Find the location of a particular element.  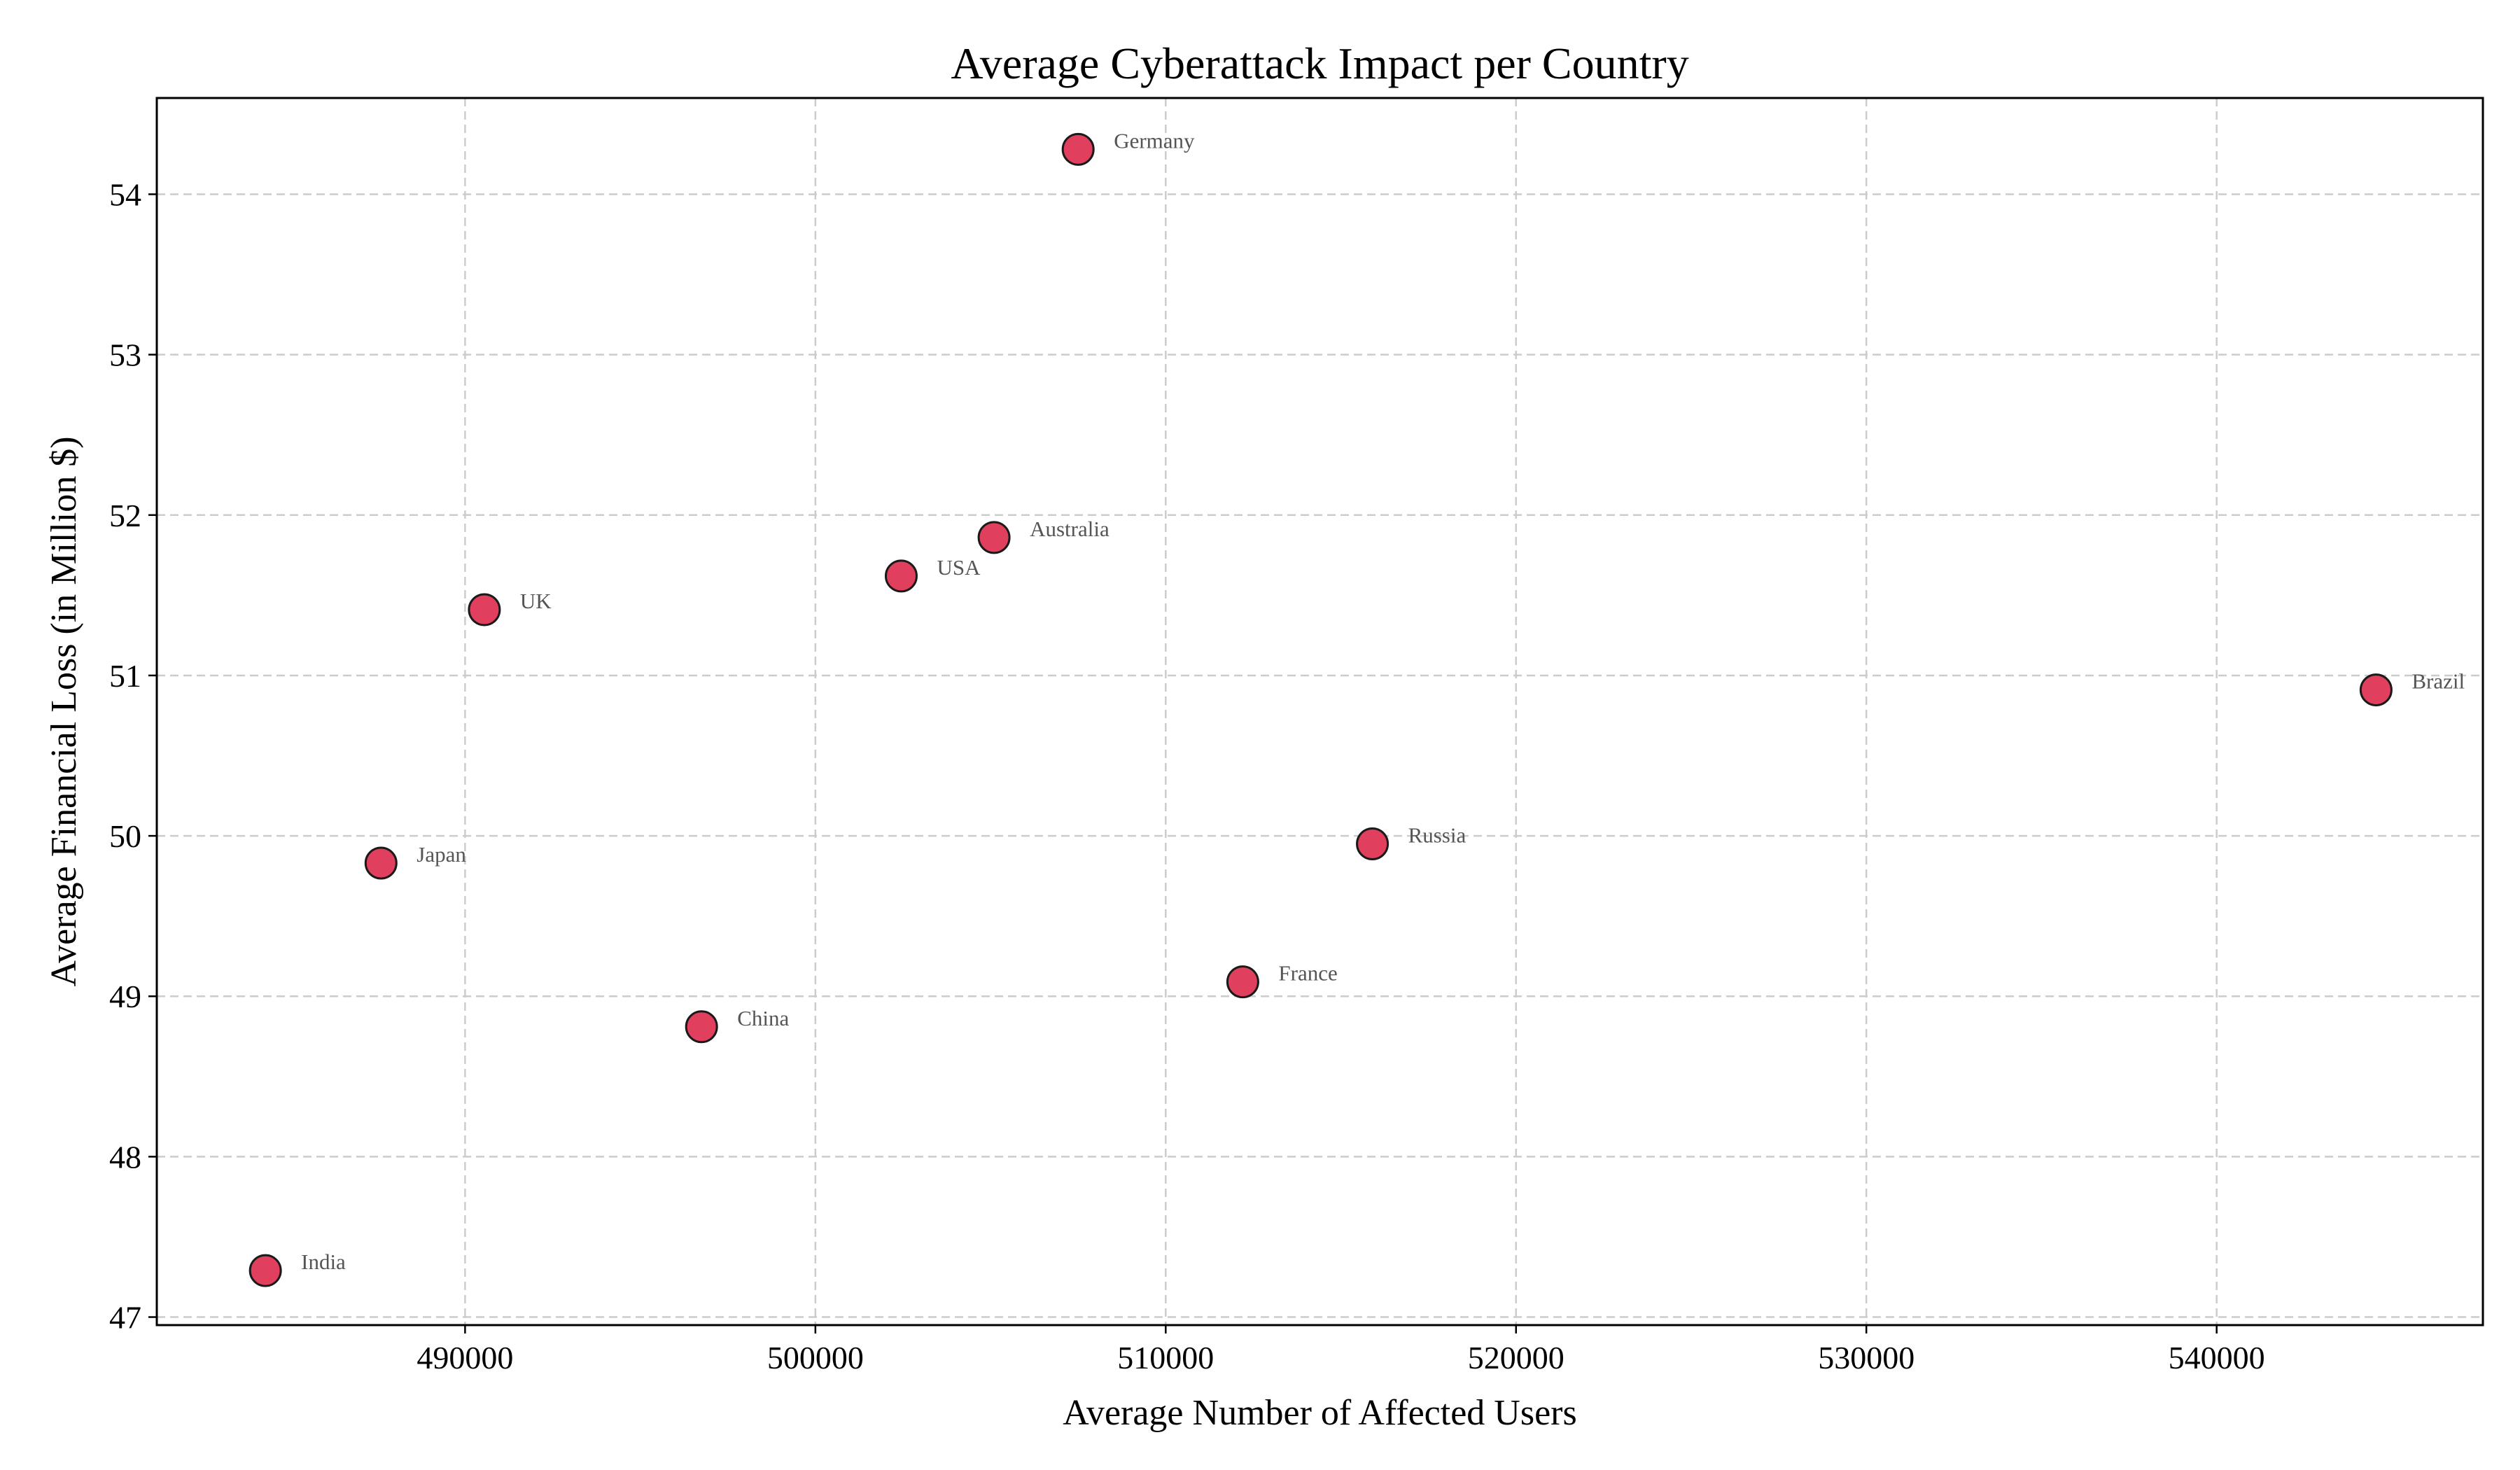

data-point-label: Australia is located at coordinates (1070, 529).